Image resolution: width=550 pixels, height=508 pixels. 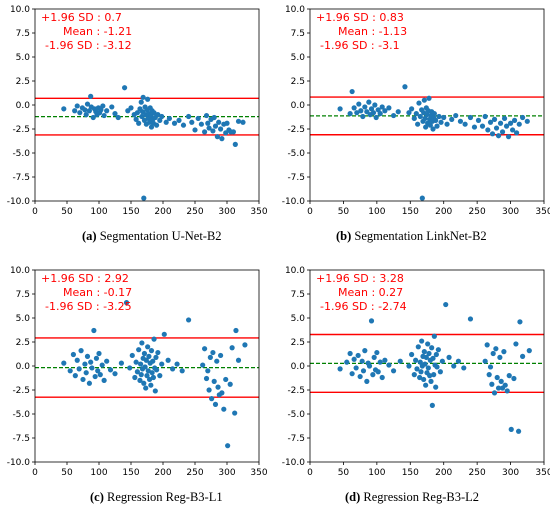 I want to click on lower-sd-annotation: -1.96 SD : -3.1, so click(x=360, y=45).